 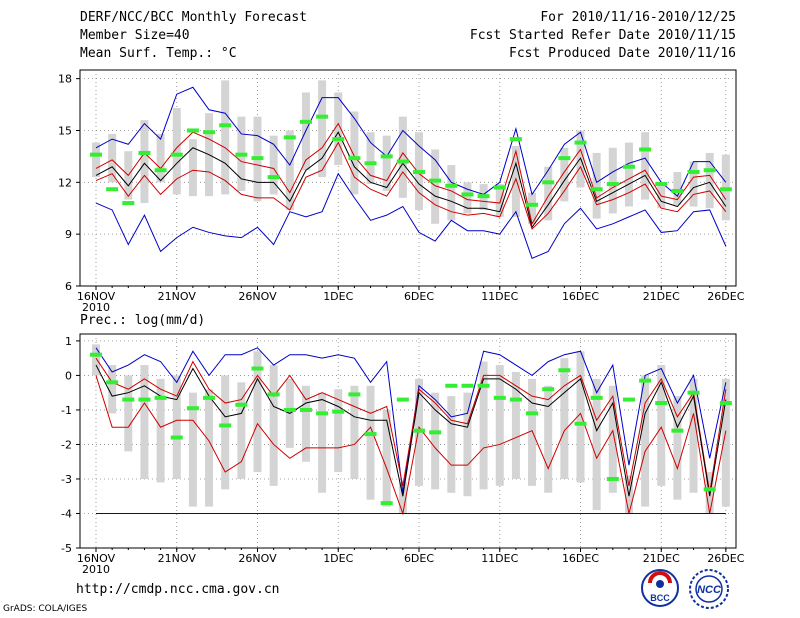 I want to click on prec-xtick-label: 11DEC, so click(x=499, y=558).